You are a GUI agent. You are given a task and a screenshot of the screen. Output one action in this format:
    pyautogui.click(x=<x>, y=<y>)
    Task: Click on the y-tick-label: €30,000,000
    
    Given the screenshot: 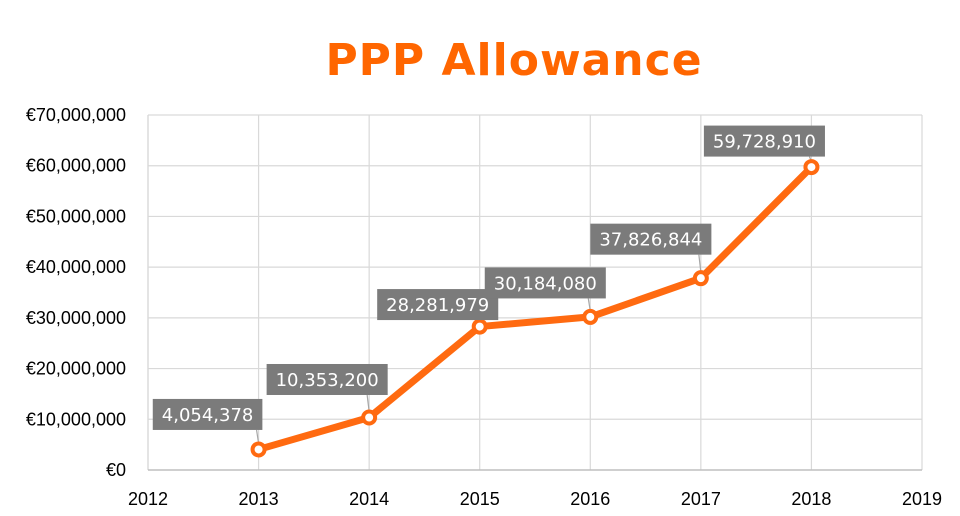 What is the action you would take?
    pyautogui.click(x=76, y=318)
    